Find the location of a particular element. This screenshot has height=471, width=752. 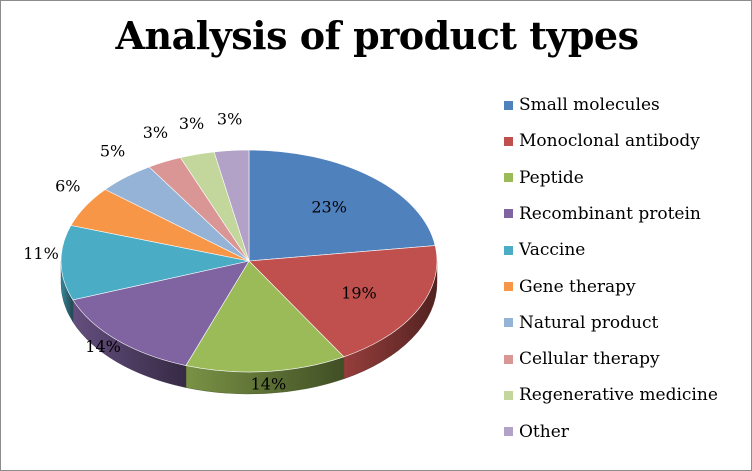

legend-item: Other is located at coordinates (536, 432).